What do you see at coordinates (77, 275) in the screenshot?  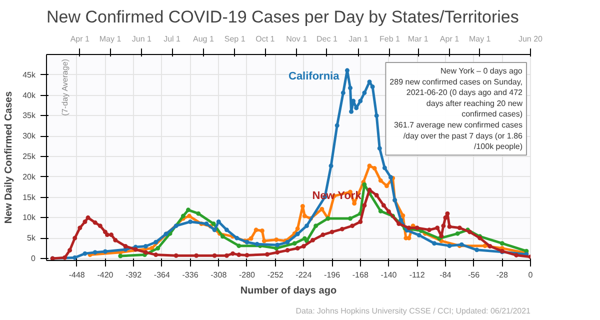 I see `x-tick-label: -448` at bounding box center [77, 275].